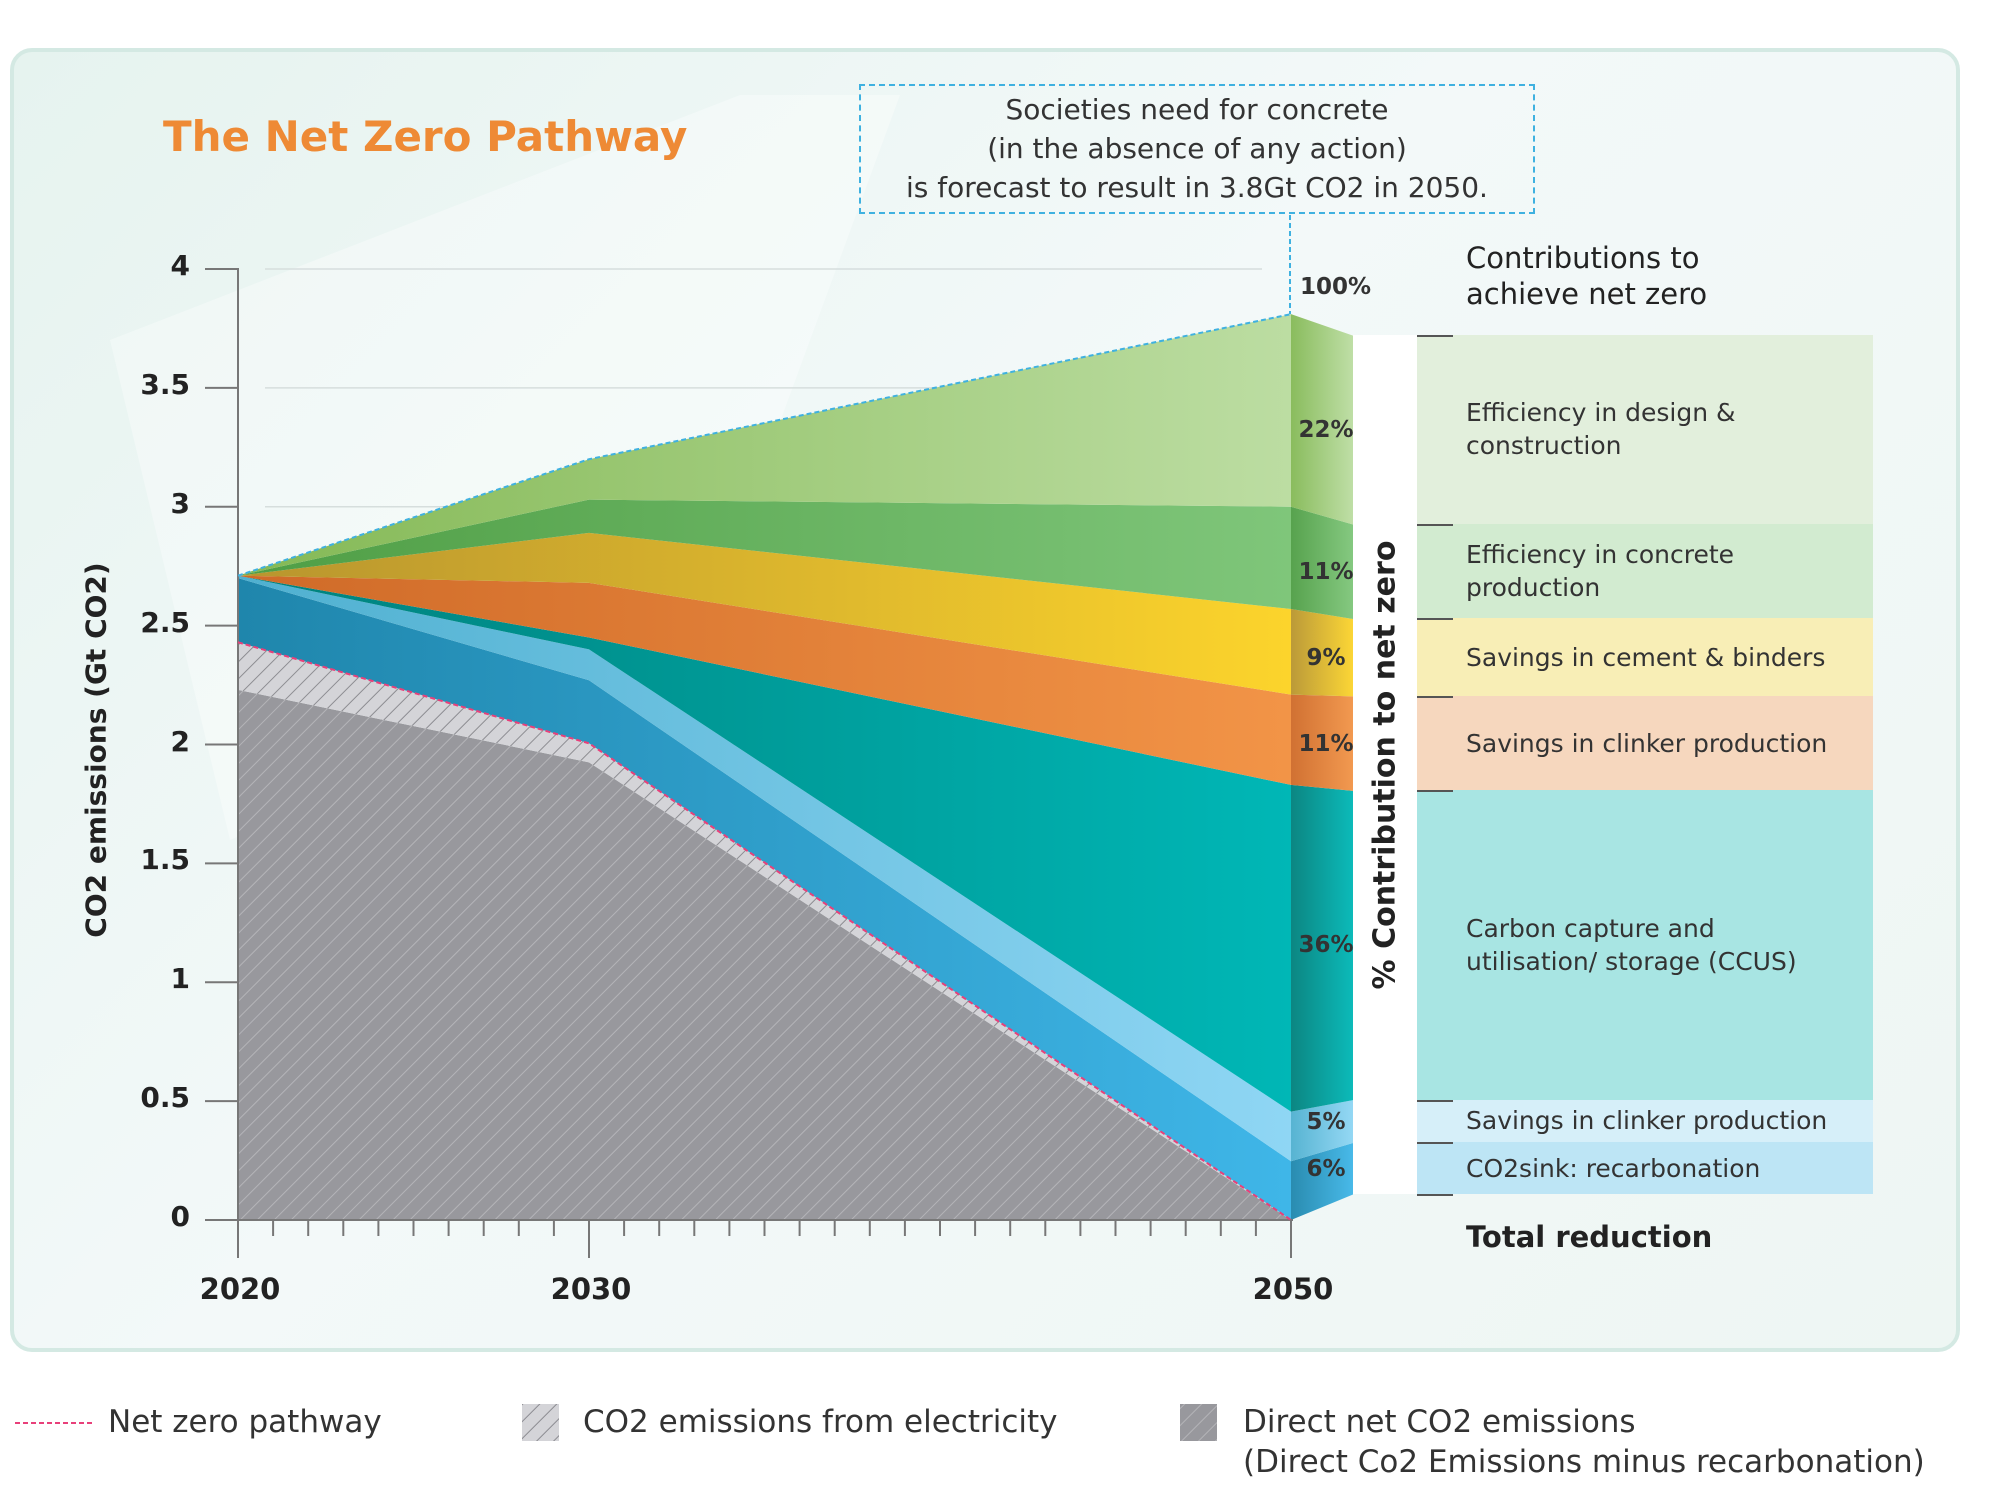 This screenshot has height=1512, width=1997. I want to click on legend-electricity: CO2 emissions from electricity, so click(820, 1422).